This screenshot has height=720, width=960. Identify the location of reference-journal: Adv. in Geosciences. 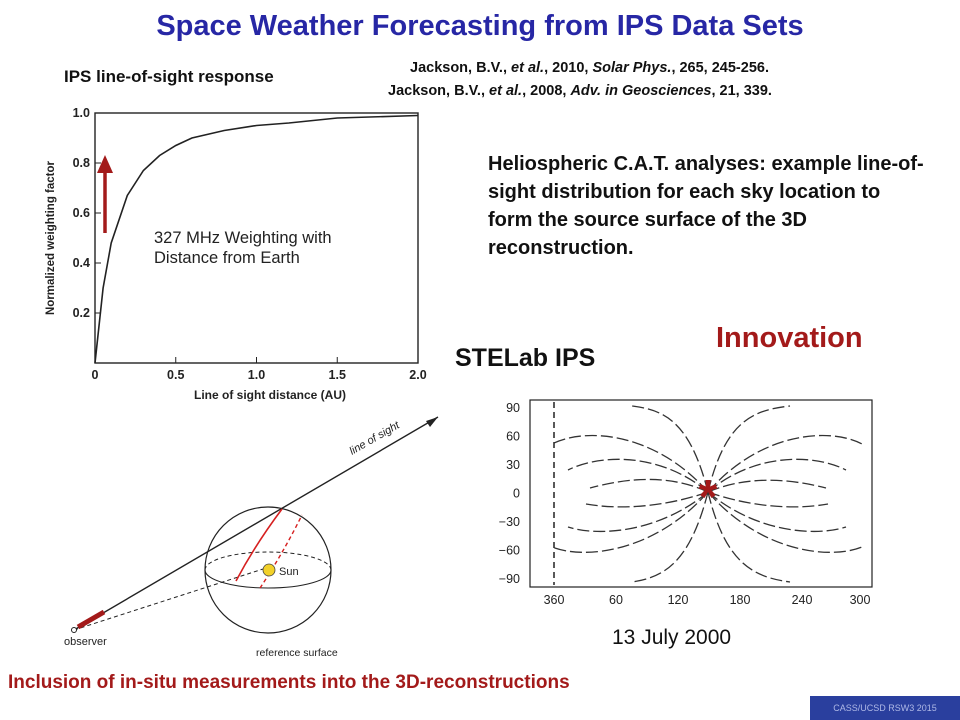
(641, 91).